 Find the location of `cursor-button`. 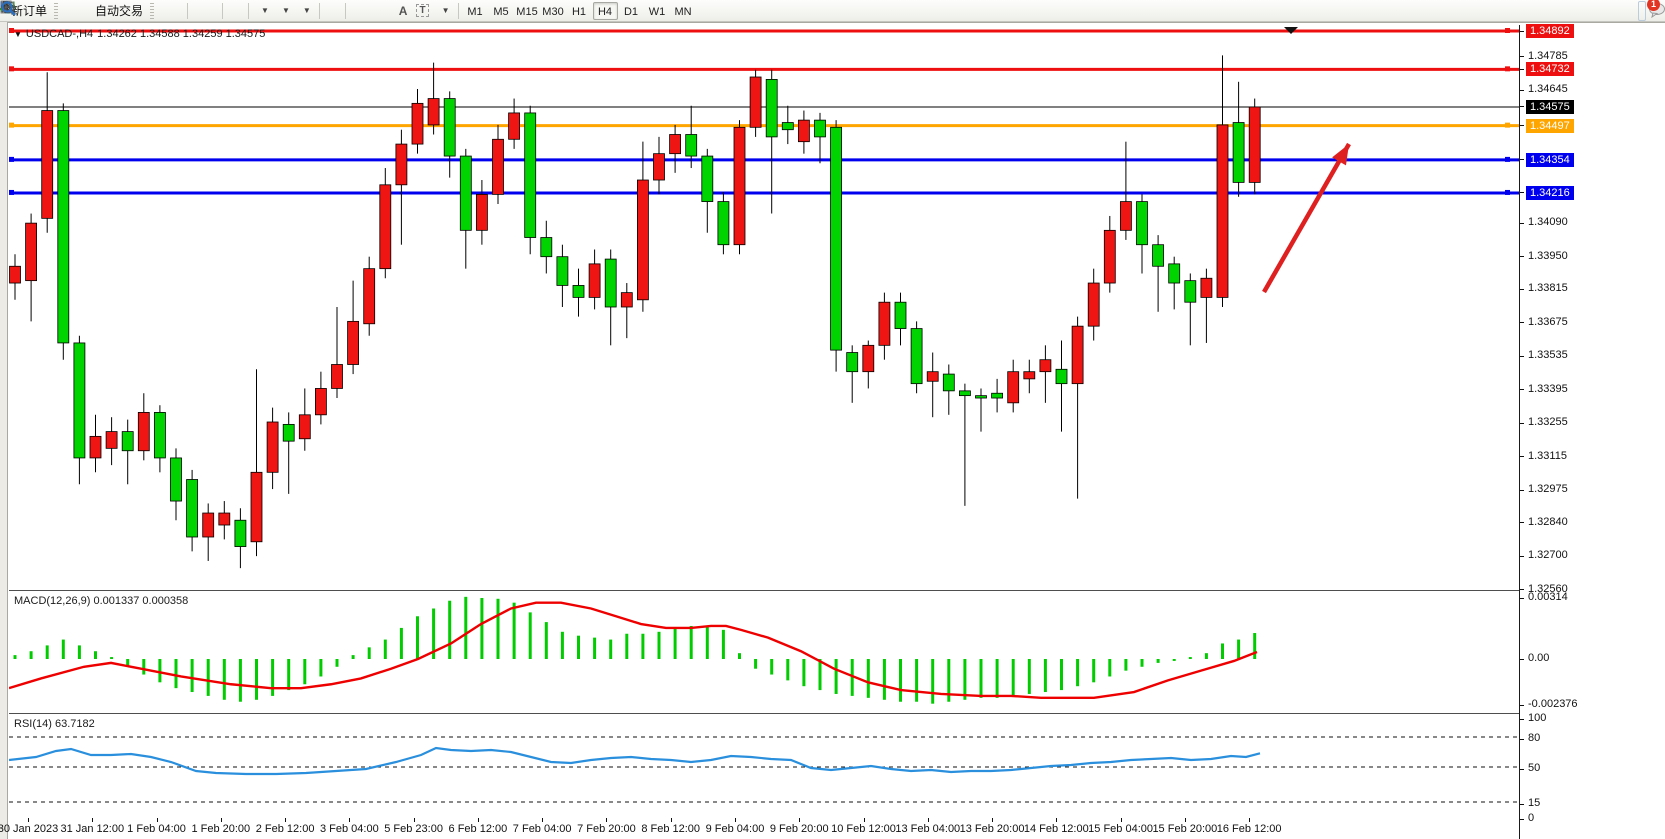

cursor-button is located at coordinates (167, 11).